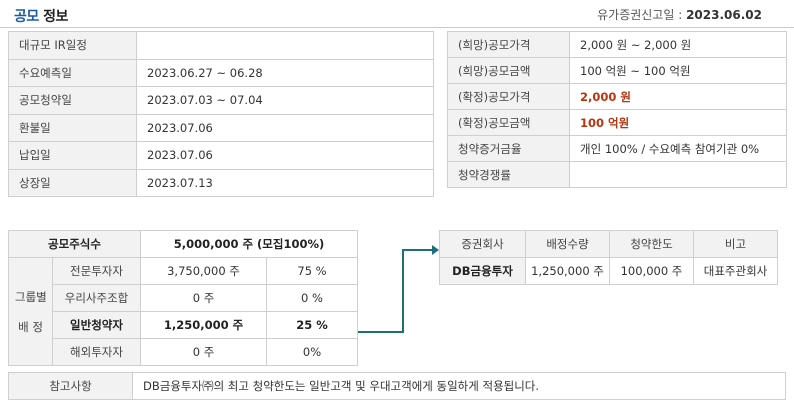 This screenshot has width=794, height=407. I want to click on column-header: 청약한도, so click(651, 244).